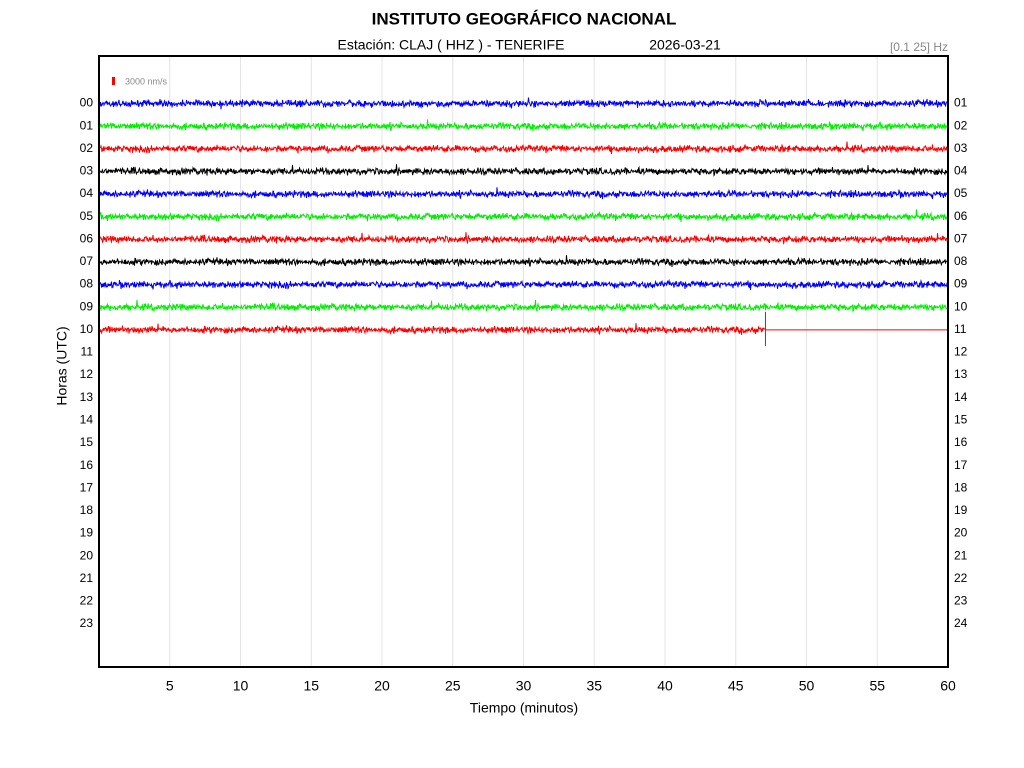 The height and width of the screenshot is (768, 1024). I want to click on y2-tick-label: 24, so click(961, 623).